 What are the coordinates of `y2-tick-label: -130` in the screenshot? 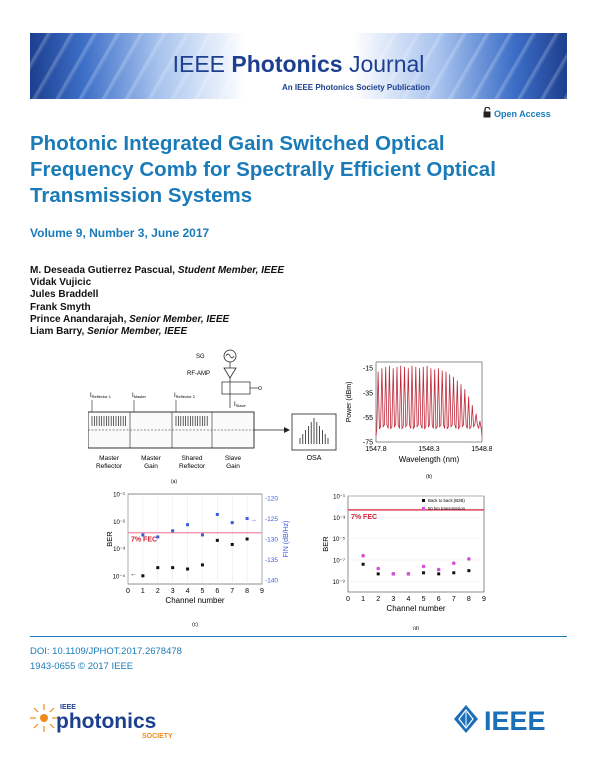 It's located at (271, 540).